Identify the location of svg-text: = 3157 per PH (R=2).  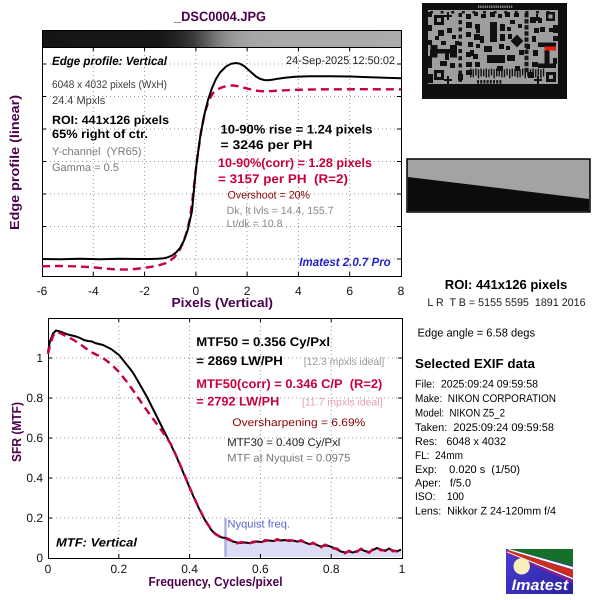
(283, 179).